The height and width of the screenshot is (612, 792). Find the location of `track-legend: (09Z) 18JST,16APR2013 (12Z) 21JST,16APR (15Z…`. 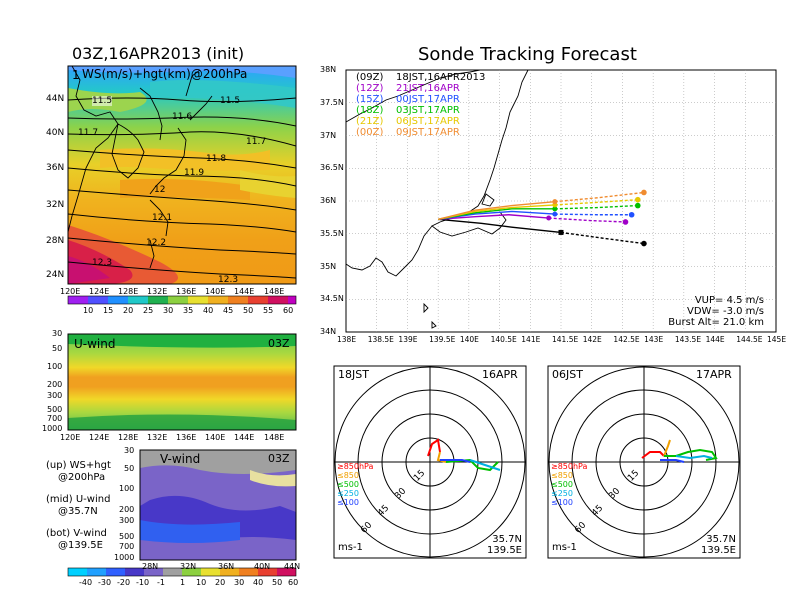

track-legend: (09Z) 18JST,16APR2013 (12Z) 21JST,16APR (15Z… is located at coordinates (420, 105).